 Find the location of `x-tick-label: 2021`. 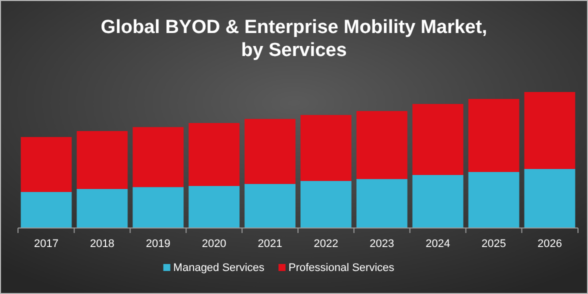

x-tick-label: 2021 is located at coordinates (270, 244).